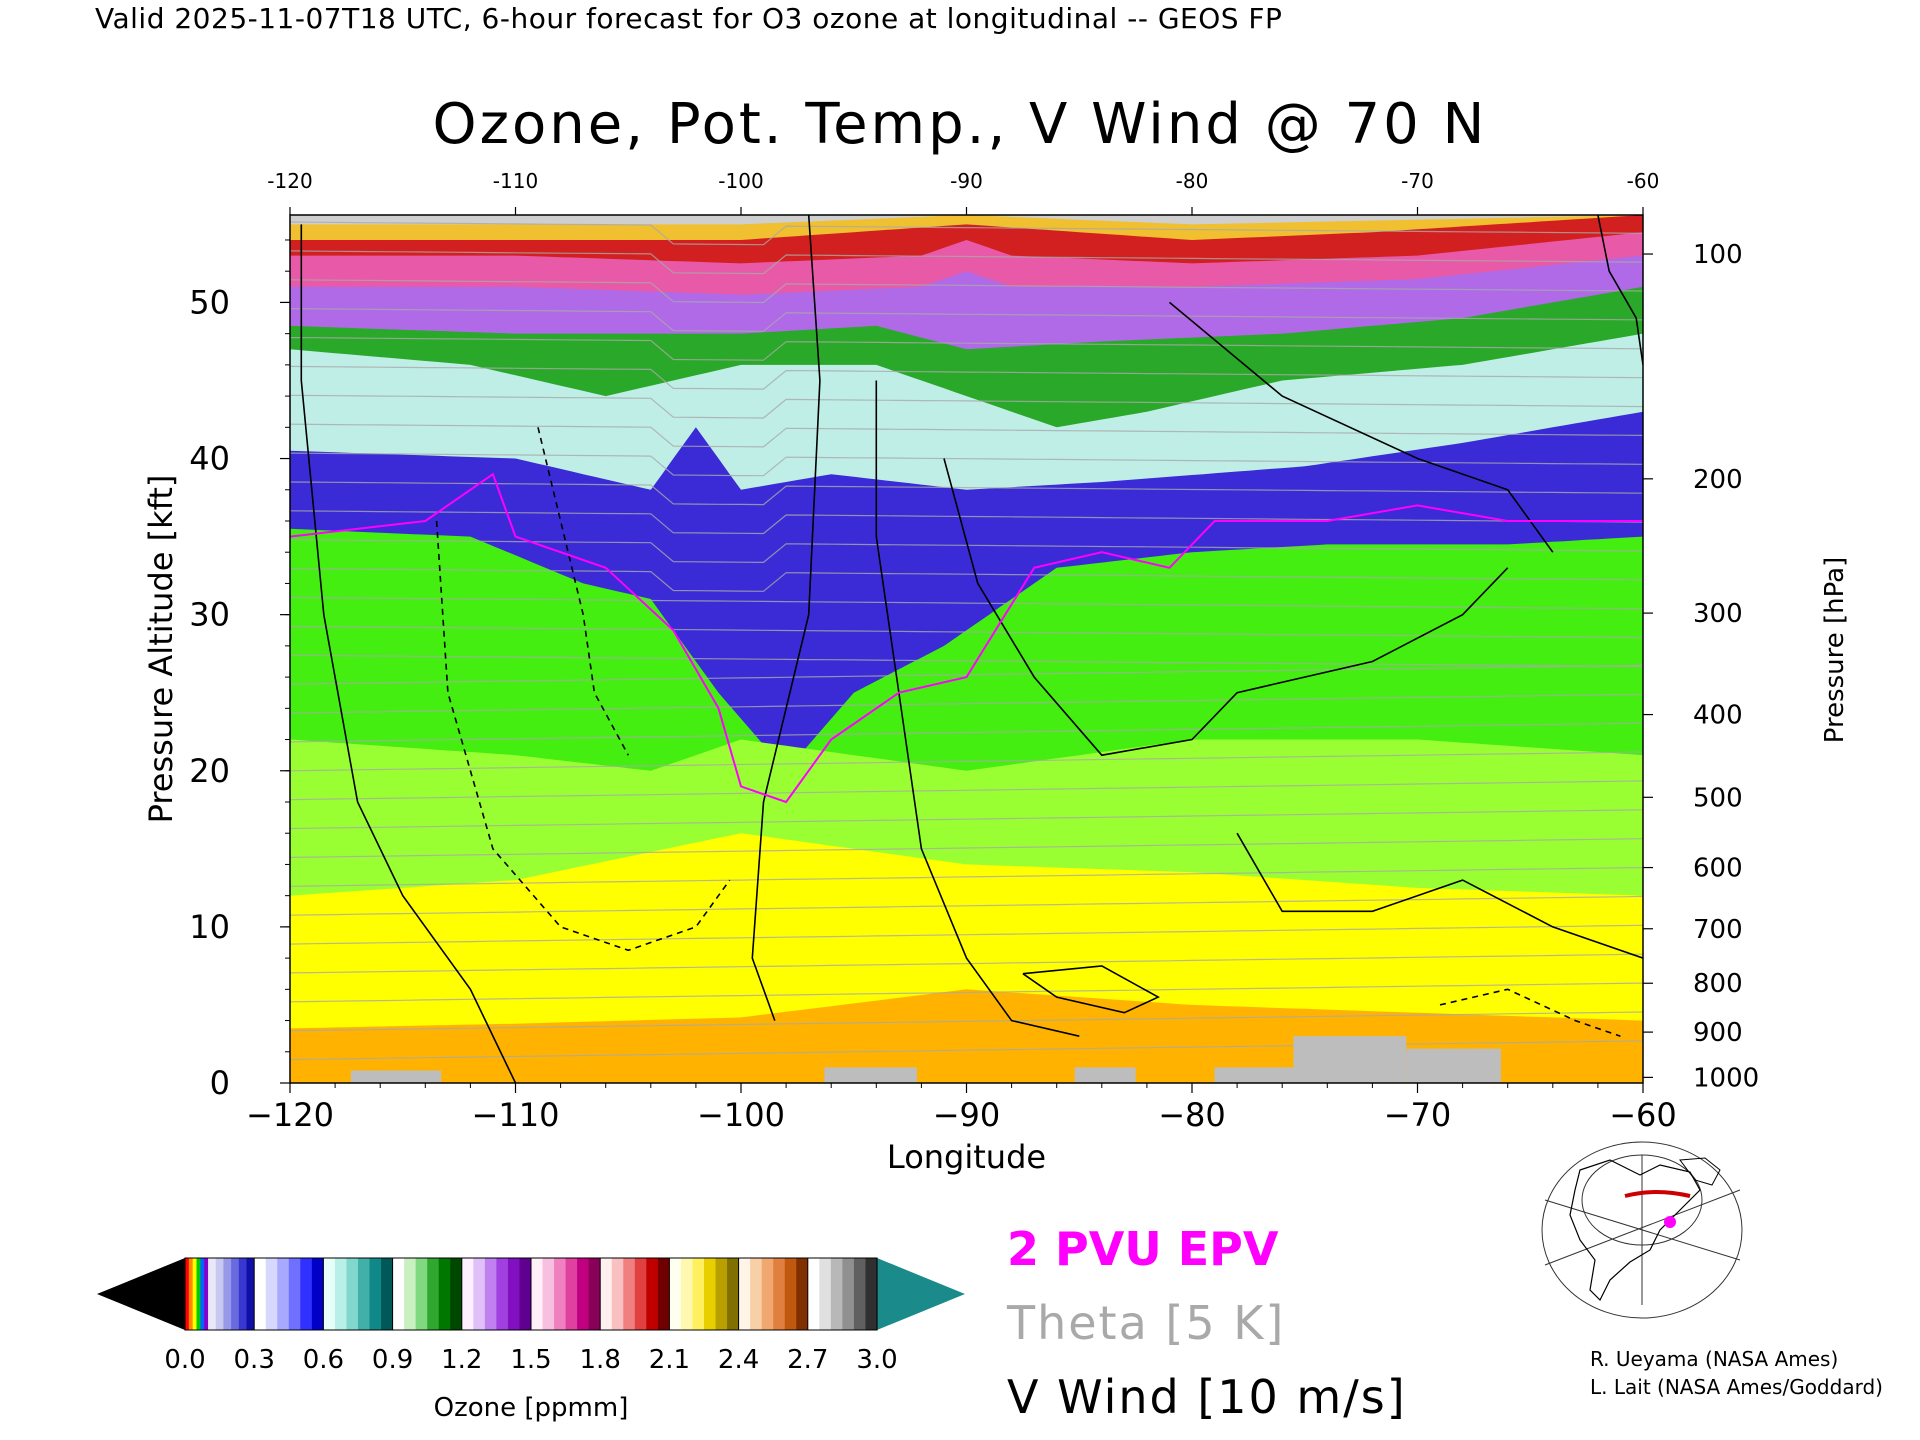 The image size is (1920, 1440). I want to click on map-greenland, so click(1700, 1171).